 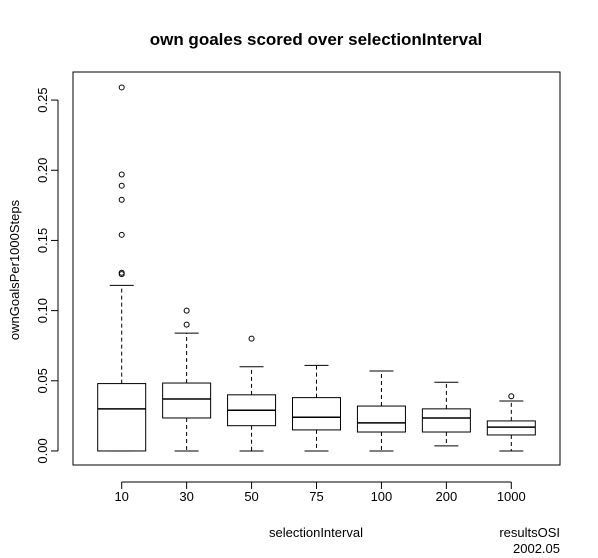 What do you see at coordinates (42, 310) in the screenshot?
I see `y-tick-label: 0.10` at bounding box center [42, 310].